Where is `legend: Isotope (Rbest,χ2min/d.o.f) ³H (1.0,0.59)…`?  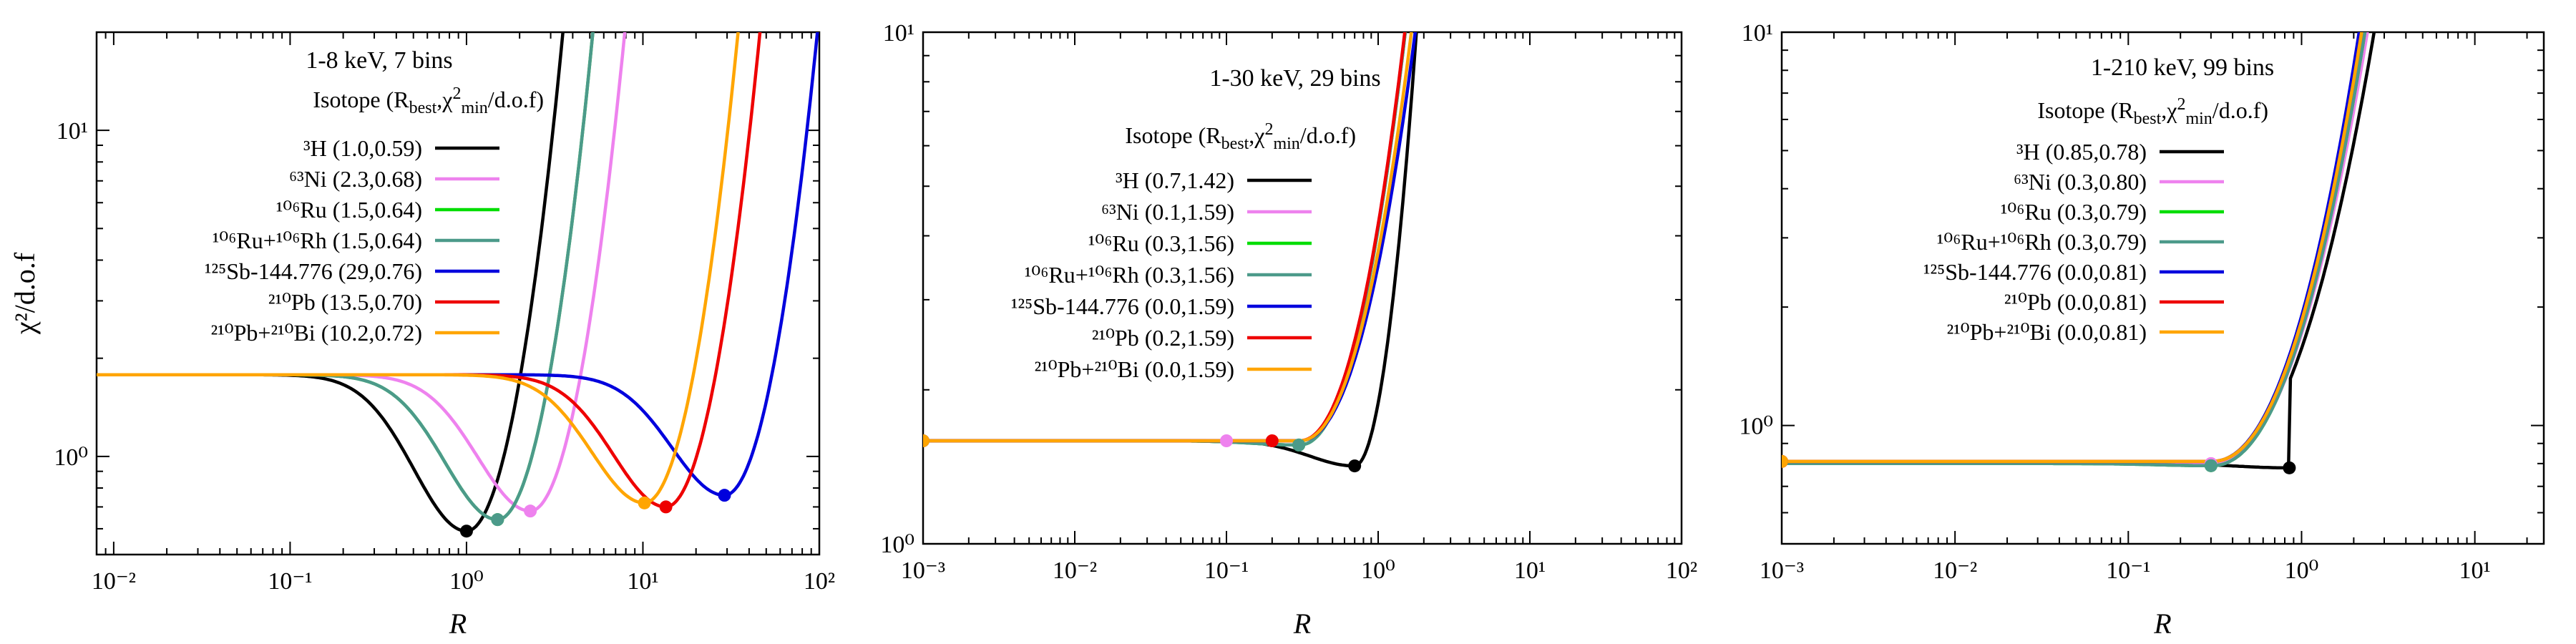
legend: Isotope (Rbest,χ2min/d.o.f) ³H (1.0,0.59)… is located at coordinates (374, 215).